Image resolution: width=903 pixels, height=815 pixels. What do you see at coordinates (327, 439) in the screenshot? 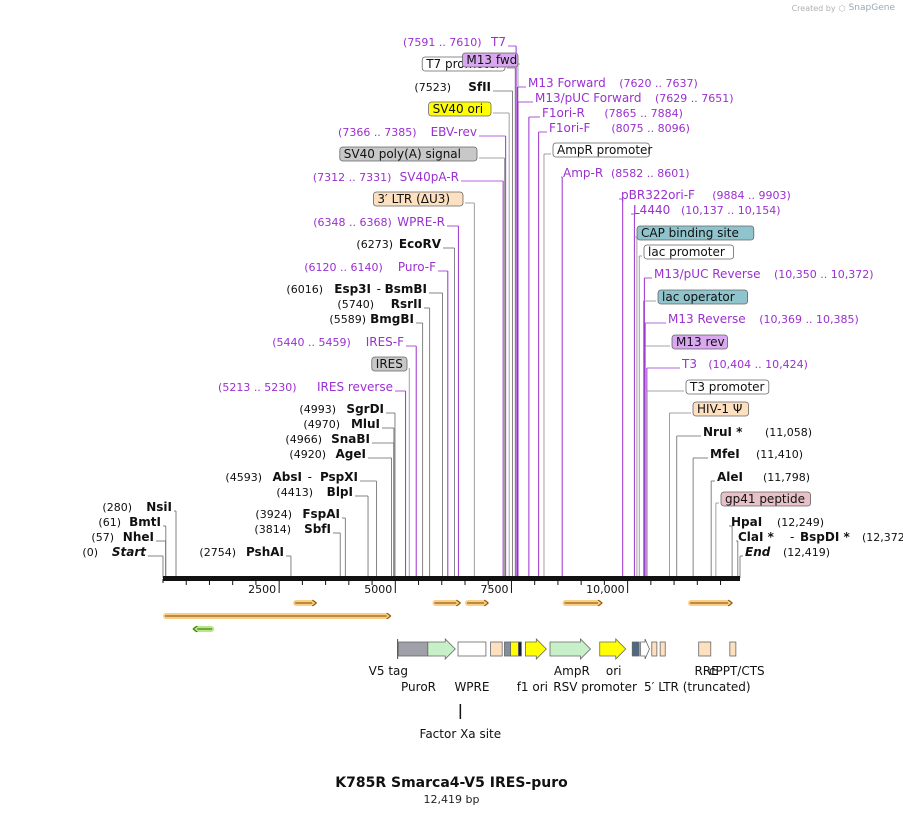
I see `label-snabi: SnaBI (4966)` at bounding box center [327, 439].